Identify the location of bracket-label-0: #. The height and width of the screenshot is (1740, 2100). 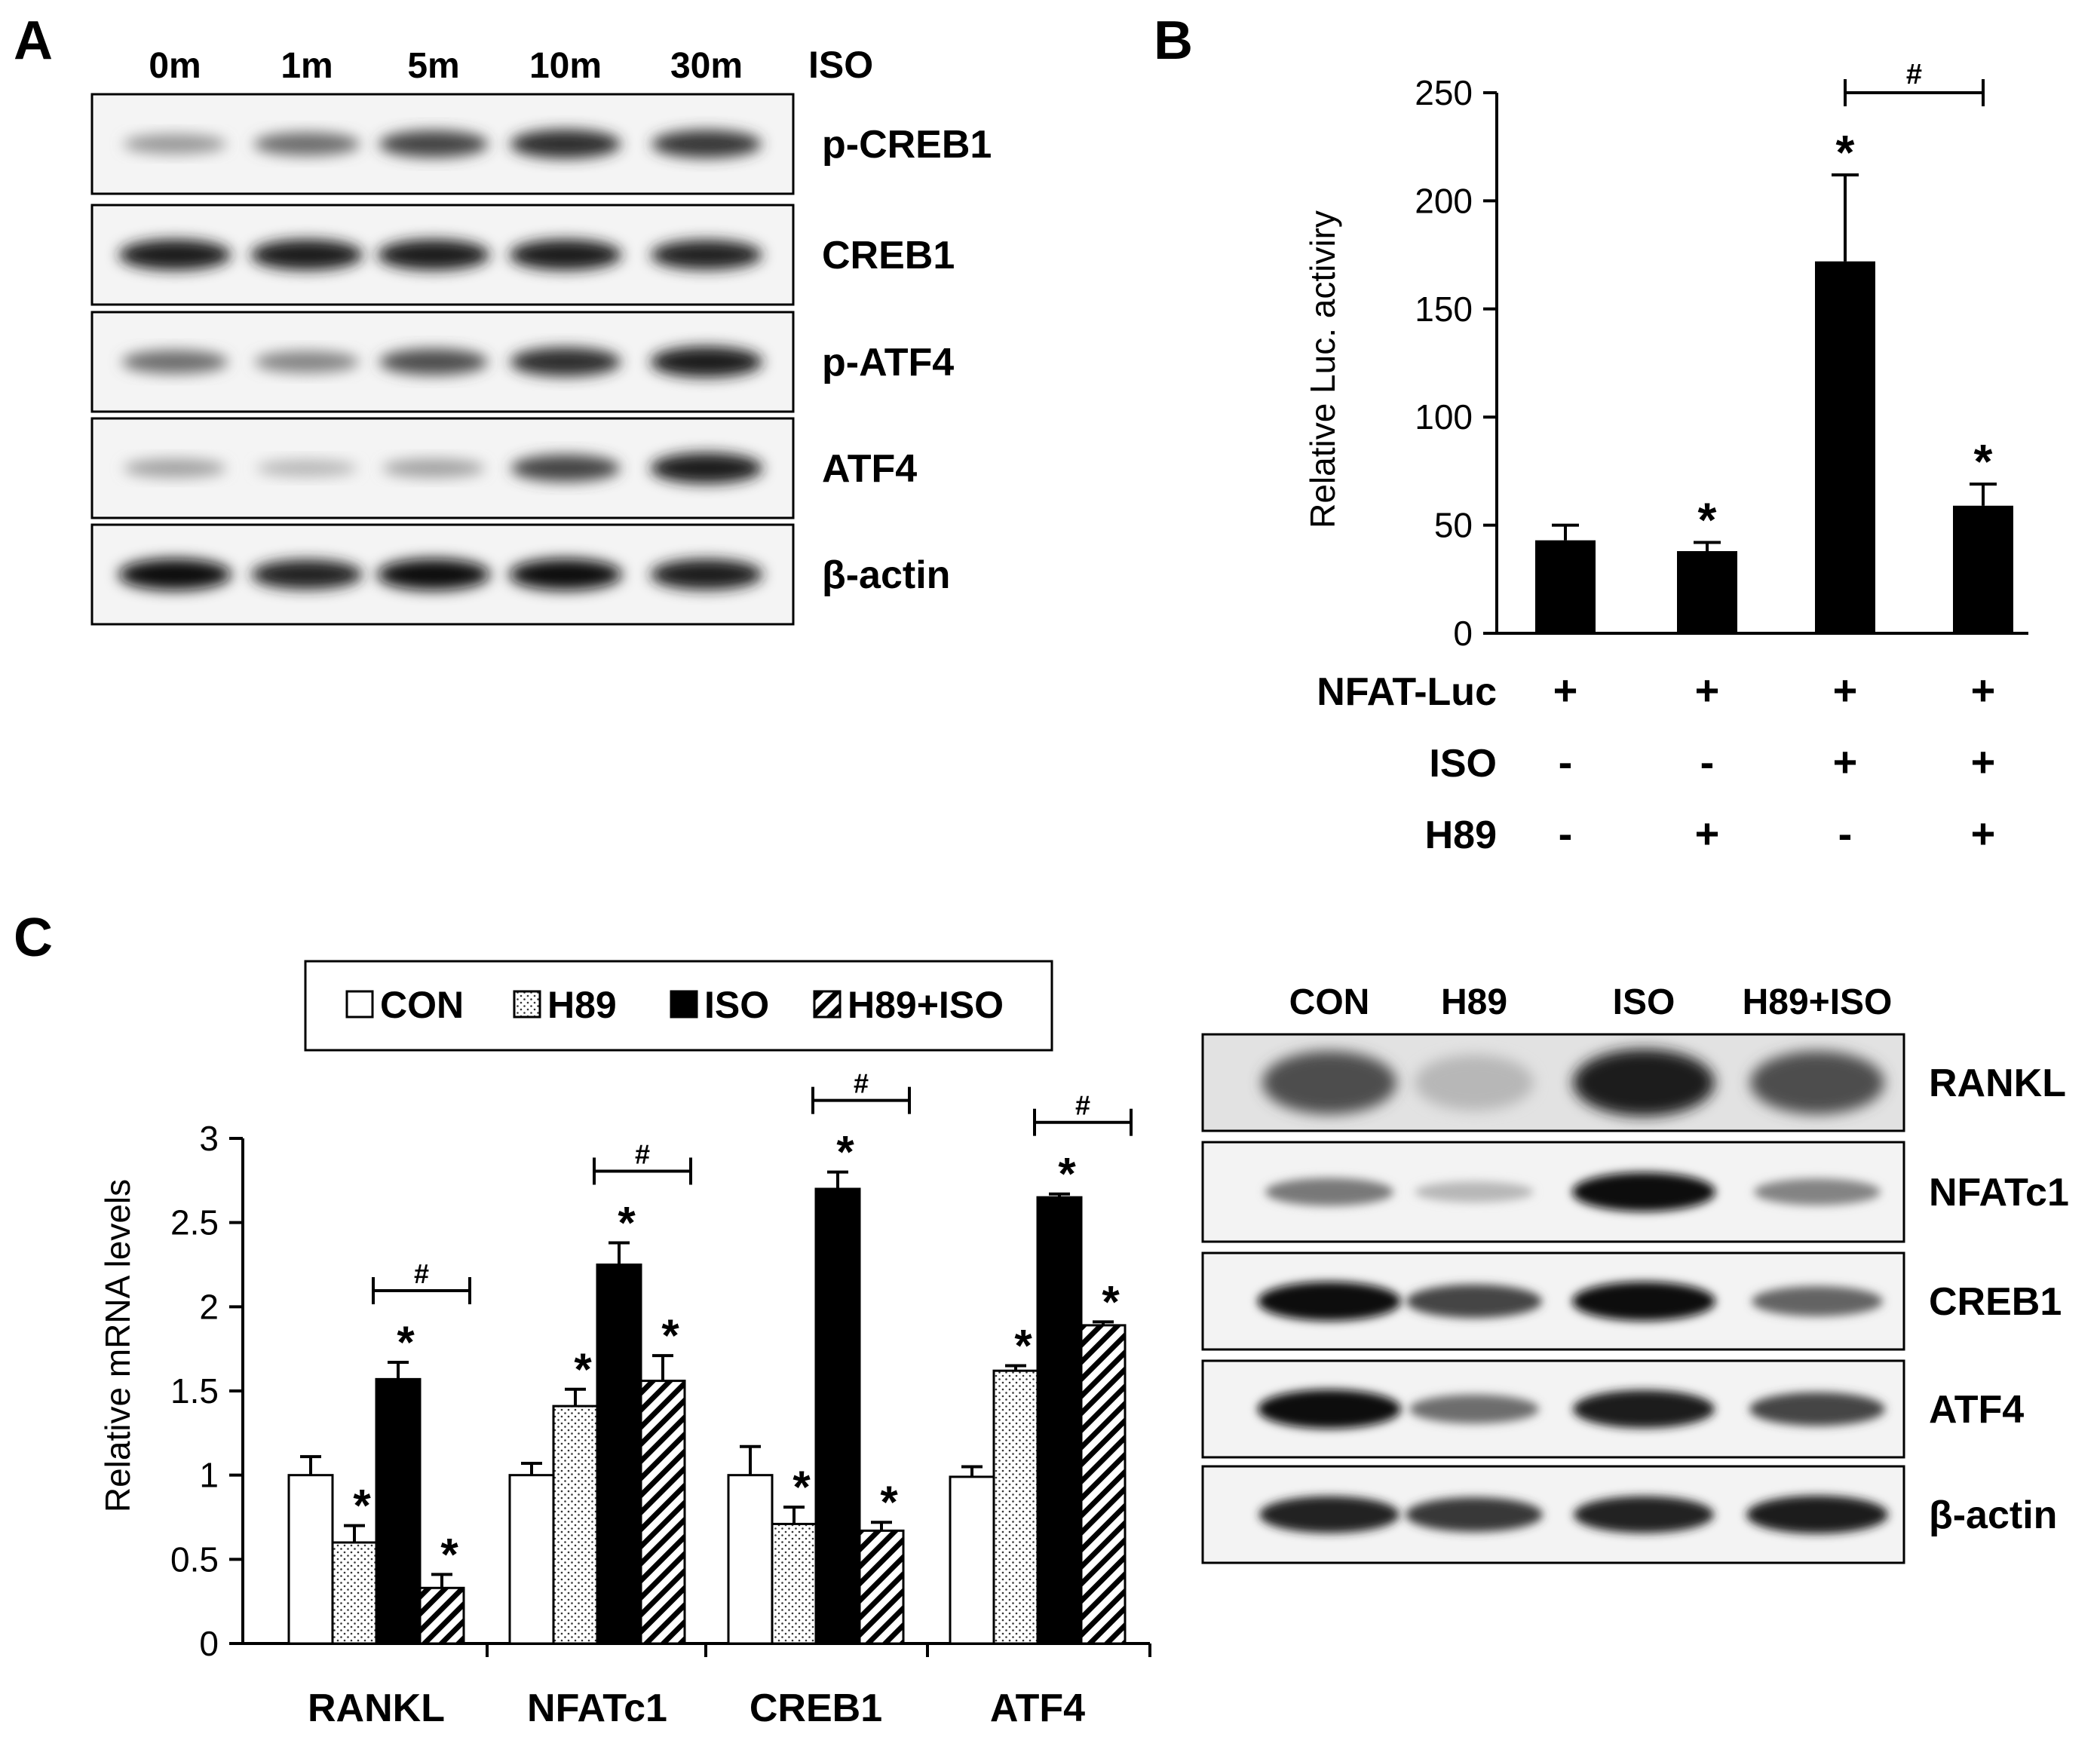
(1914, 74).